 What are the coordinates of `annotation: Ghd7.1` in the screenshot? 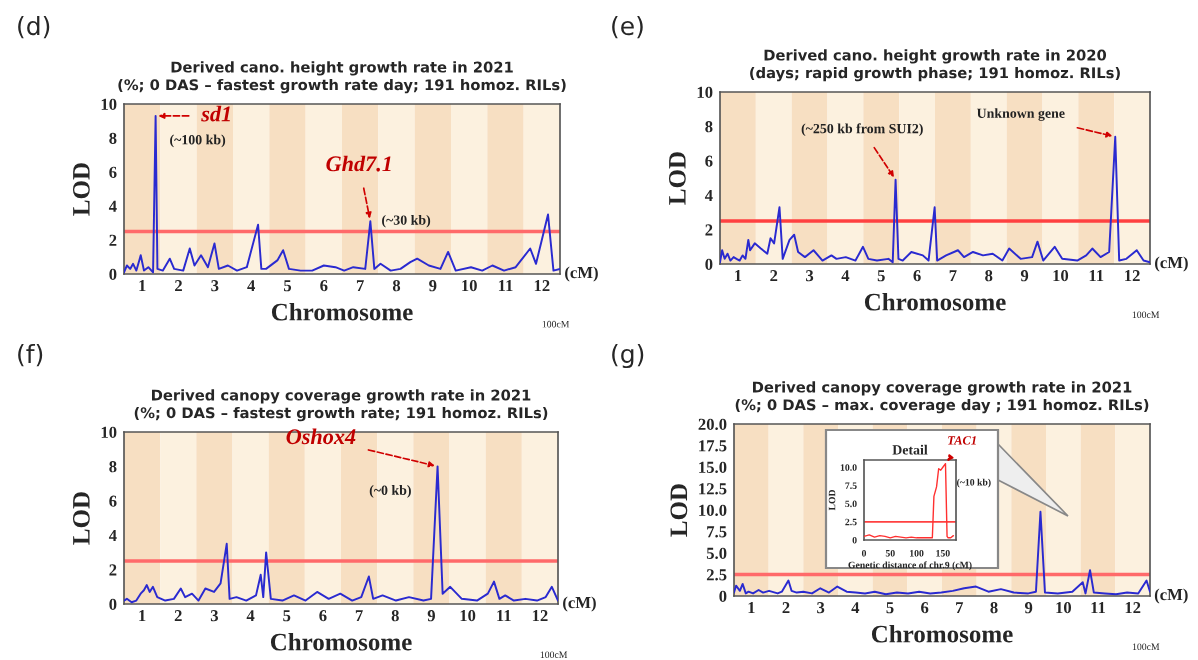 It's located at (358, 163).